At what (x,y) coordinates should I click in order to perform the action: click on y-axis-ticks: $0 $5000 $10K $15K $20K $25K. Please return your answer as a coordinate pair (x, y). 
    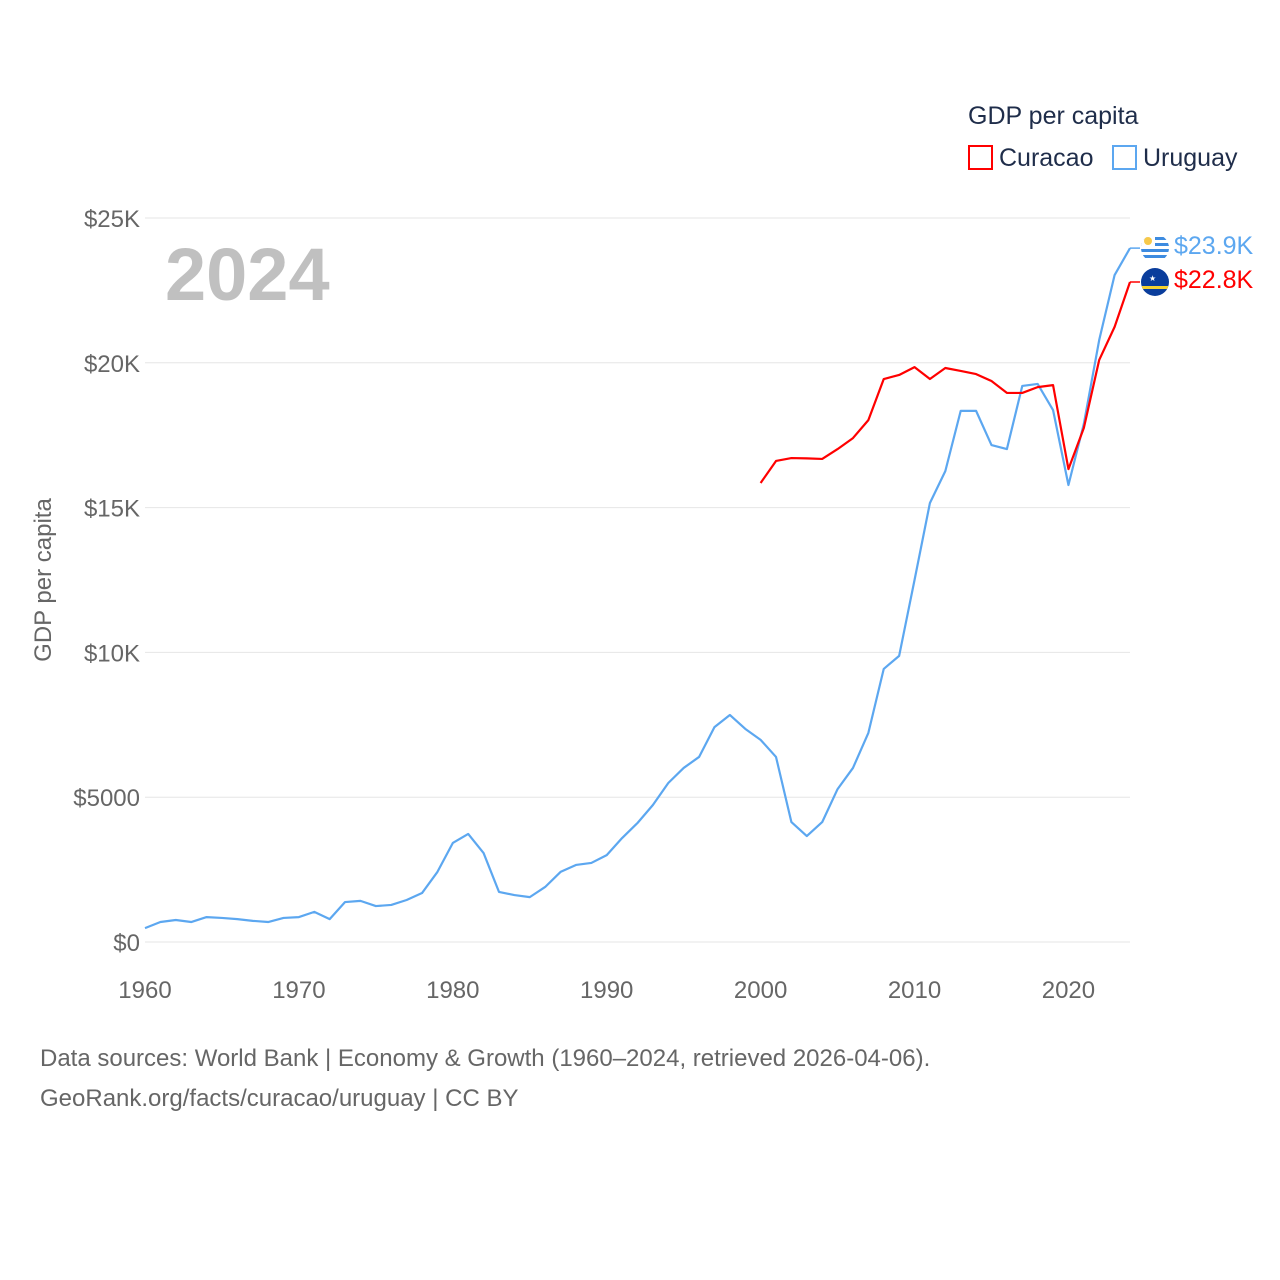
    Looking at the image, I should click on (106, 581).